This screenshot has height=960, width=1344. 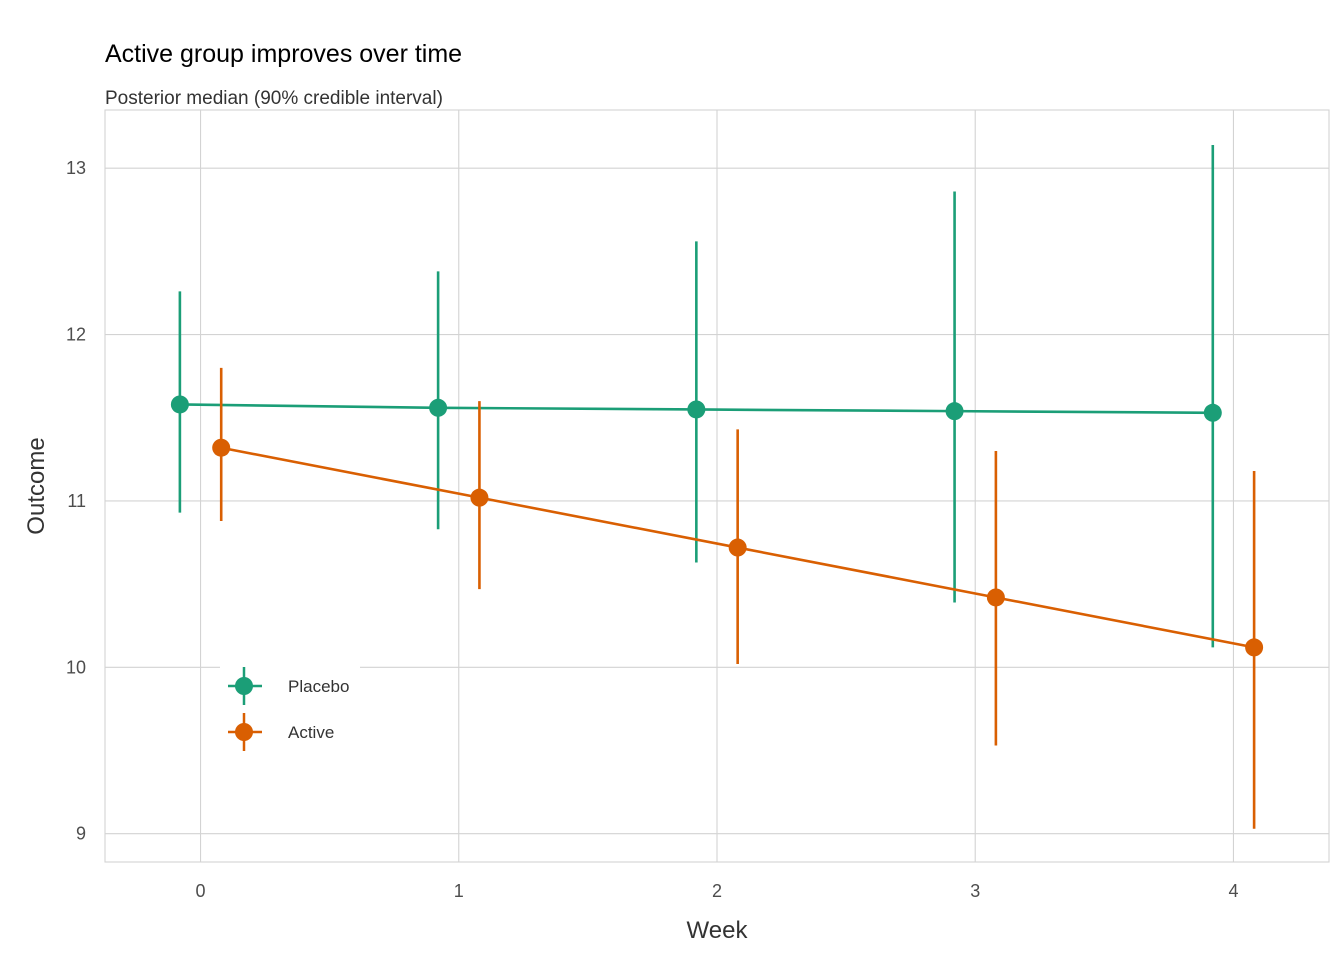 What do you see at coordinates (718, 930) in the screenshot?
I see `x-axis-title: Week` at bounding box center [718, 930].